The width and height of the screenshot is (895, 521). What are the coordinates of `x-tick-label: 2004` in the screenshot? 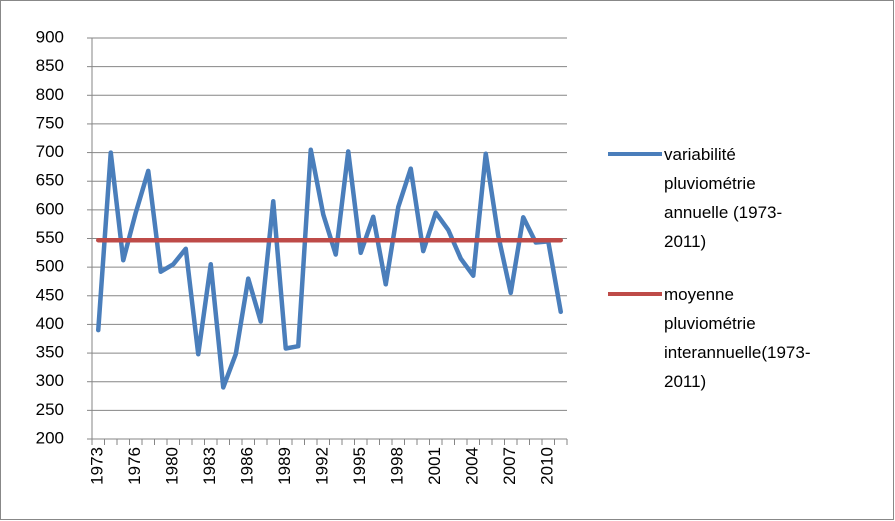 It's located at (472, 466).